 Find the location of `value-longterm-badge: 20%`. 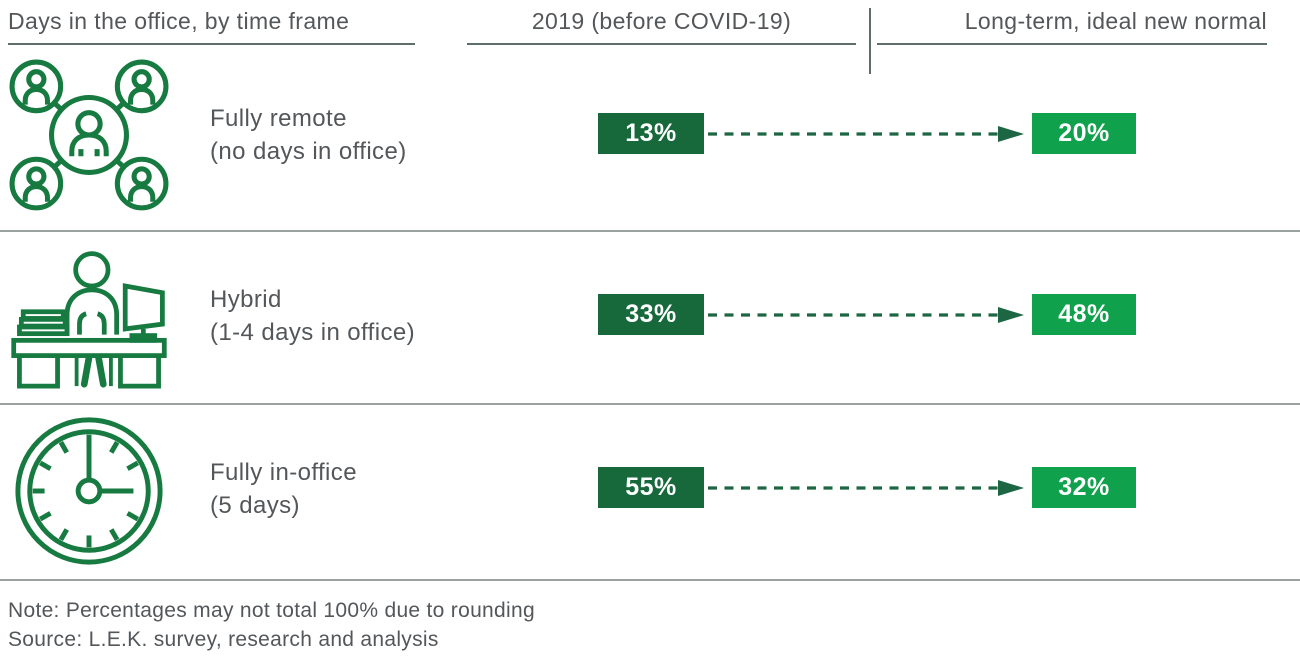

value-longterm-badge: 20% is located at coordinates (1084, 133).